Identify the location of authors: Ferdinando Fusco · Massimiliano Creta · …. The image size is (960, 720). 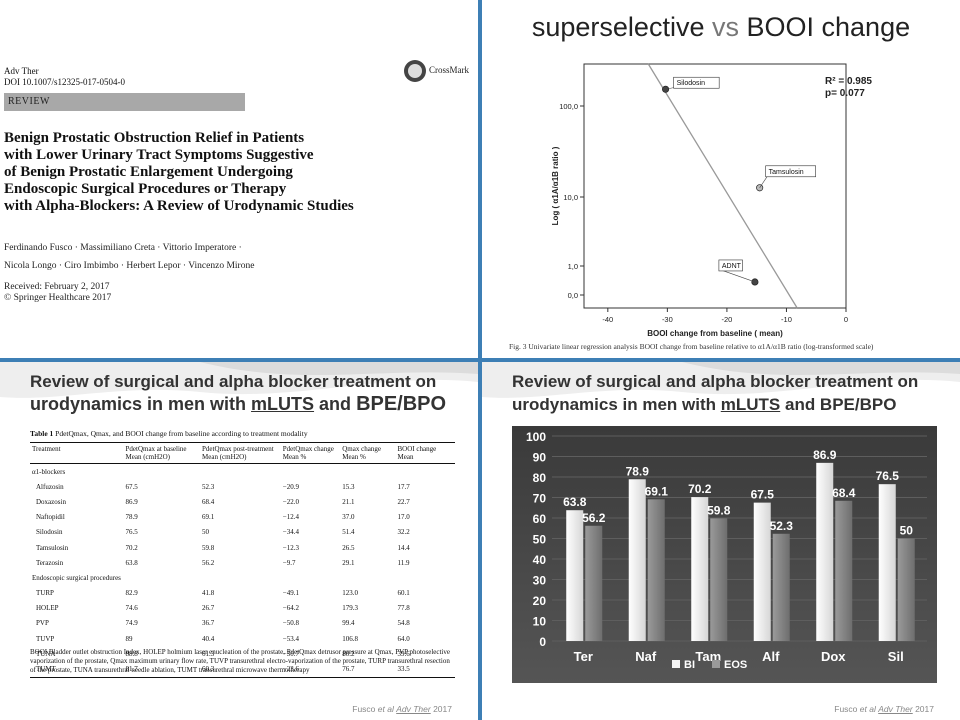
(239, 257).